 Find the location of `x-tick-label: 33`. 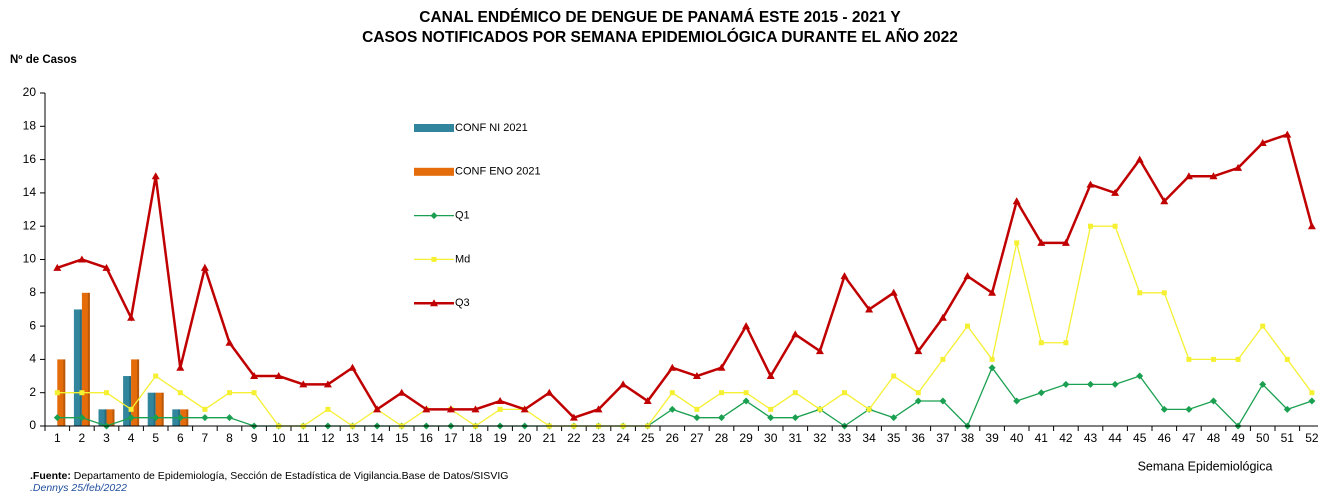

x-tick-label: 33 is located at coordinates (845, 438).